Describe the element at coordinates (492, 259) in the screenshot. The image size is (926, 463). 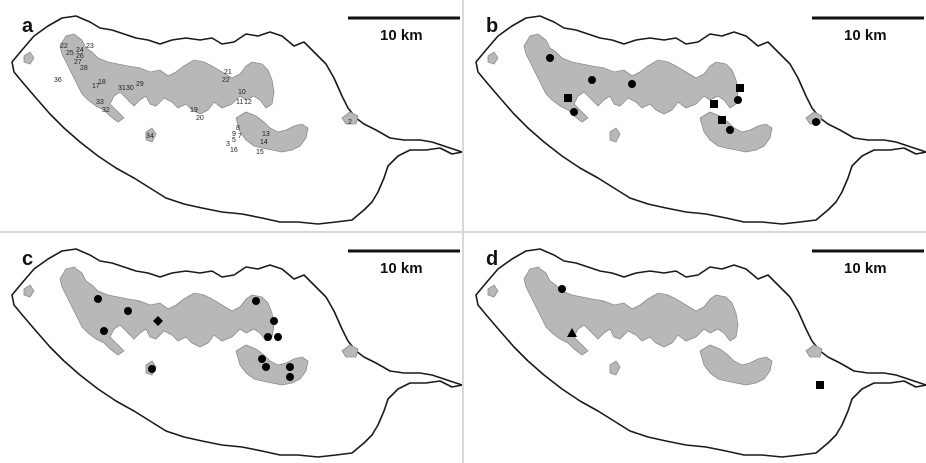
I see `panel-letter: d` at that location.